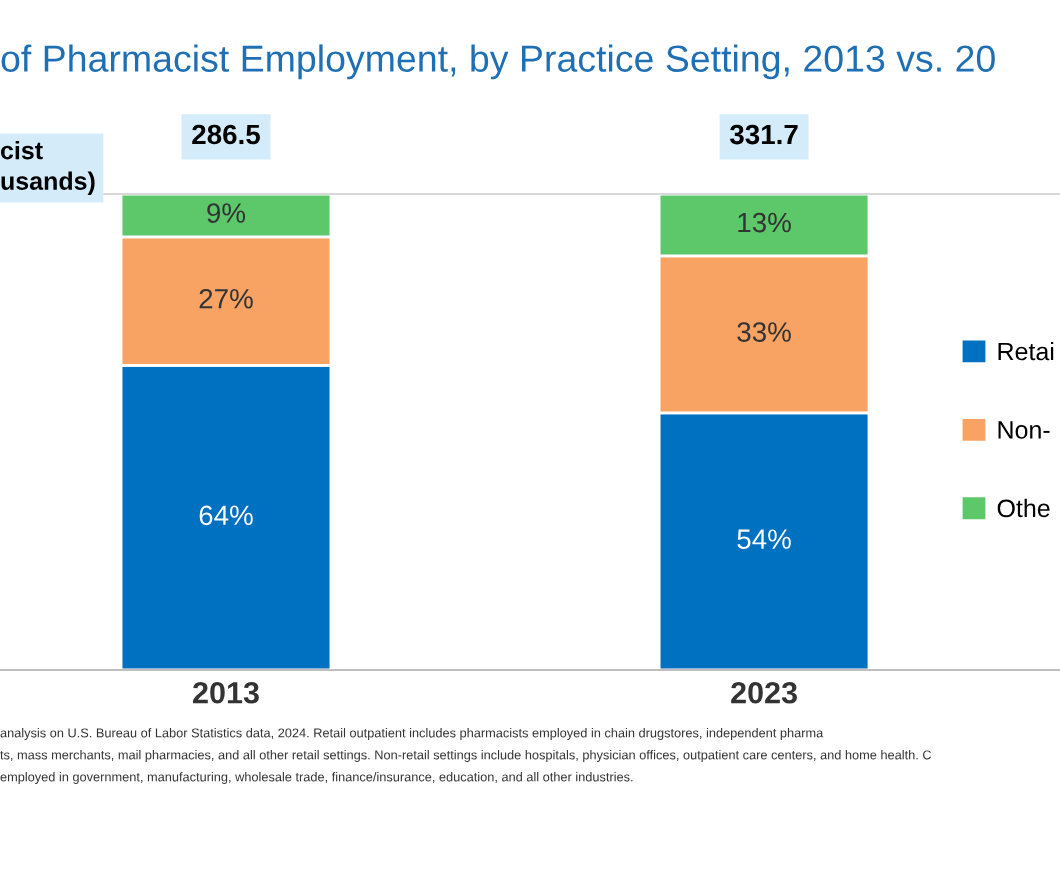  I want to click on text: 286.5, so click(226, 134).